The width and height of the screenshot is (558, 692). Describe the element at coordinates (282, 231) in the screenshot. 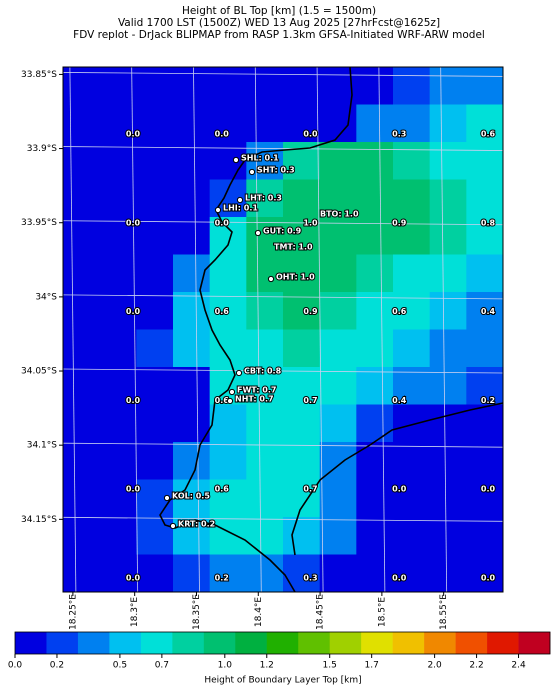

I see `station-label: GUT: 0.9` at that location.